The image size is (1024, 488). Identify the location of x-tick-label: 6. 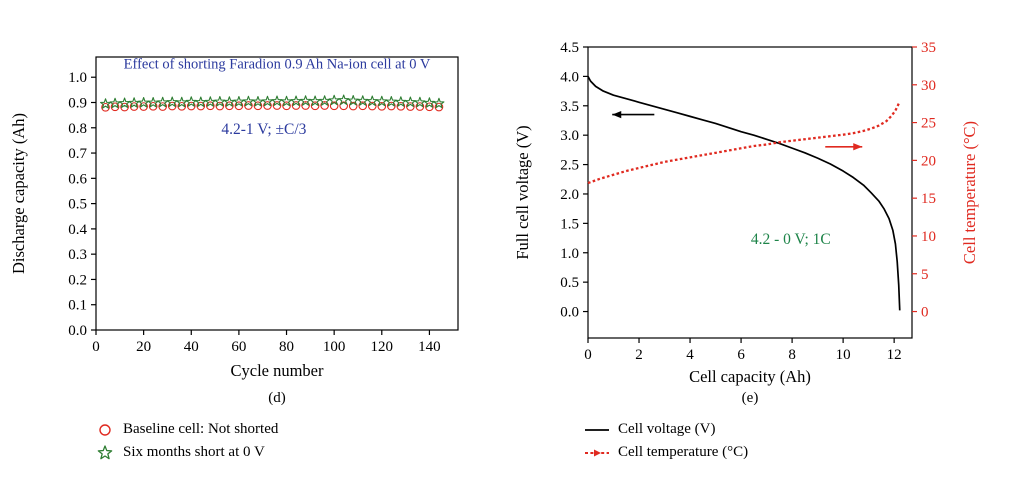
(741, 355).